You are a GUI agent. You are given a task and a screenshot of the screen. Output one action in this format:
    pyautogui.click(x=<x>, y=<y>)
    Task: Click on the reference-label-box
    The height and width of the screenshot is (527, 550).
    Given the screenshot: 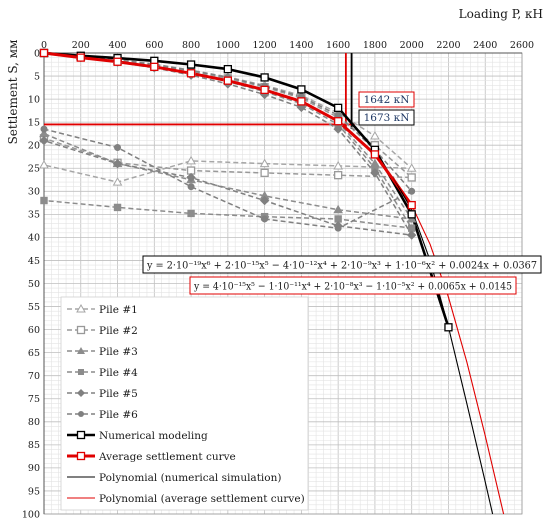 What is the action you would take?
    pyautogui.click(x=386, y=117)
    